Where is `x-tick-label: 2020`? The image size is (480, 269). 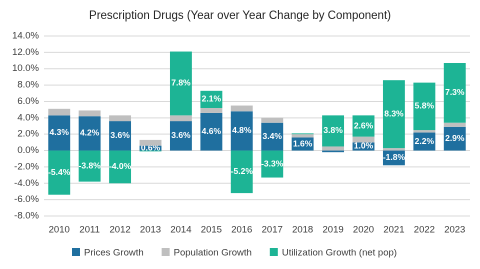 x-tick-label: 2020 is located at coordinates (363, 230).